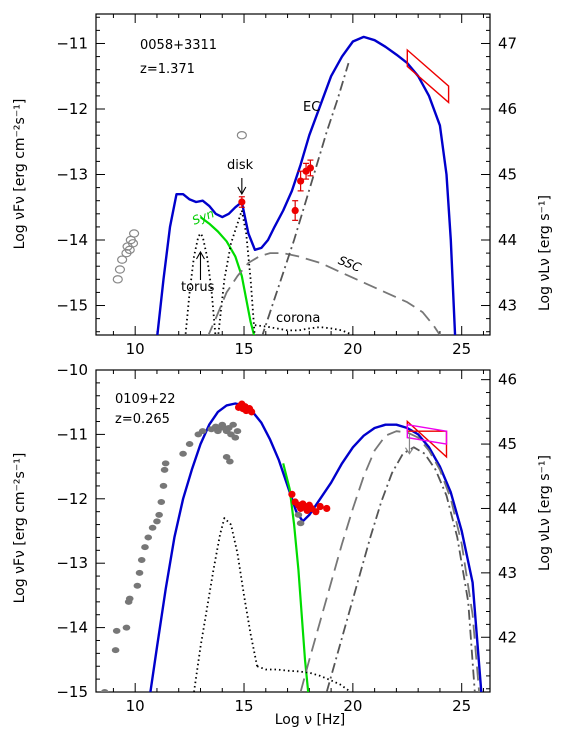 The image size is (563, 739). I want to click on gamma-bowtie, so click(428, 76).